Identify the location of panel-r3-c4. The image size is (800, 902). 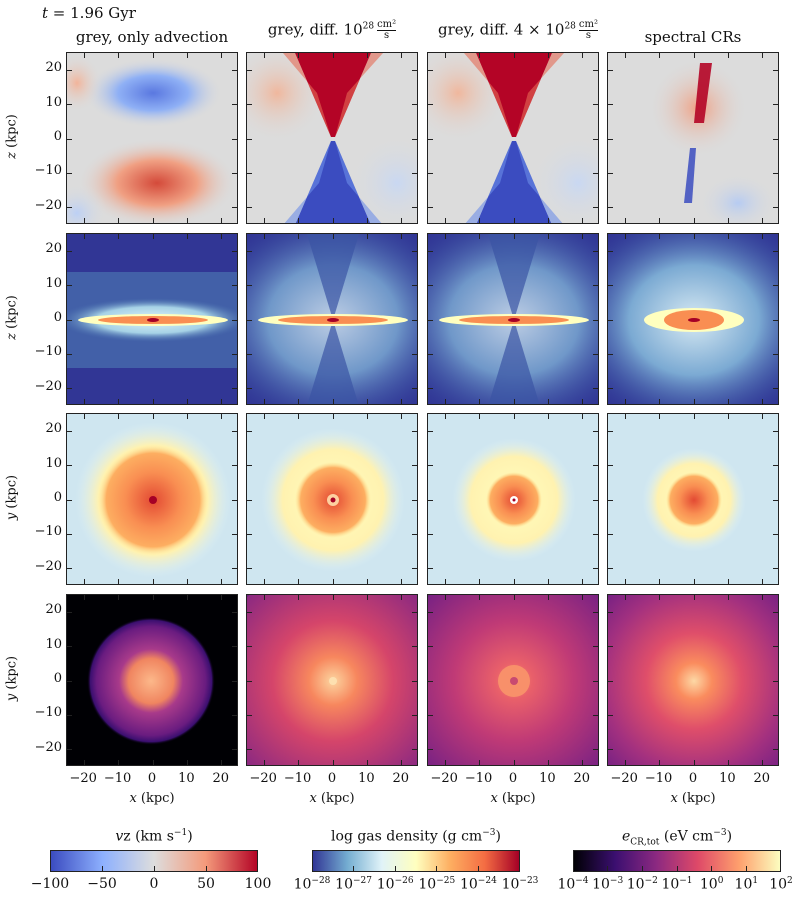
(693, 499).